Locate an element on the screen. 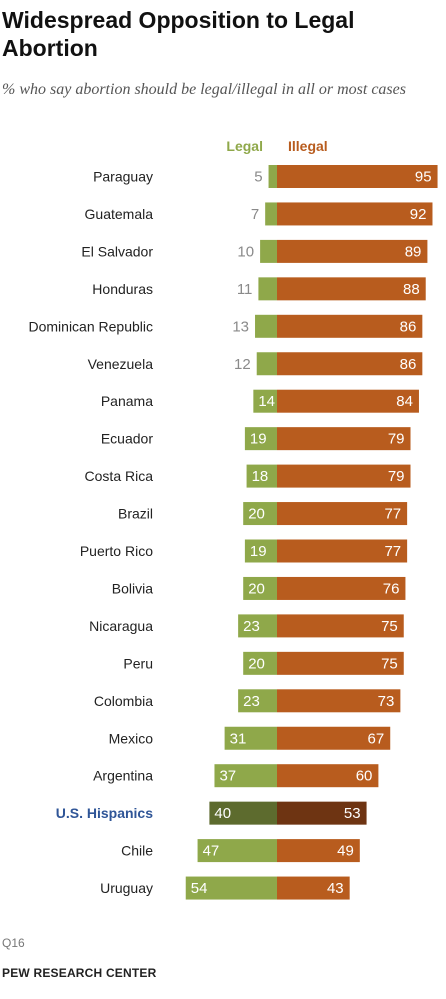  organization-credit: PEW RESEARCH CENTER is located at coordinates (79, 973).